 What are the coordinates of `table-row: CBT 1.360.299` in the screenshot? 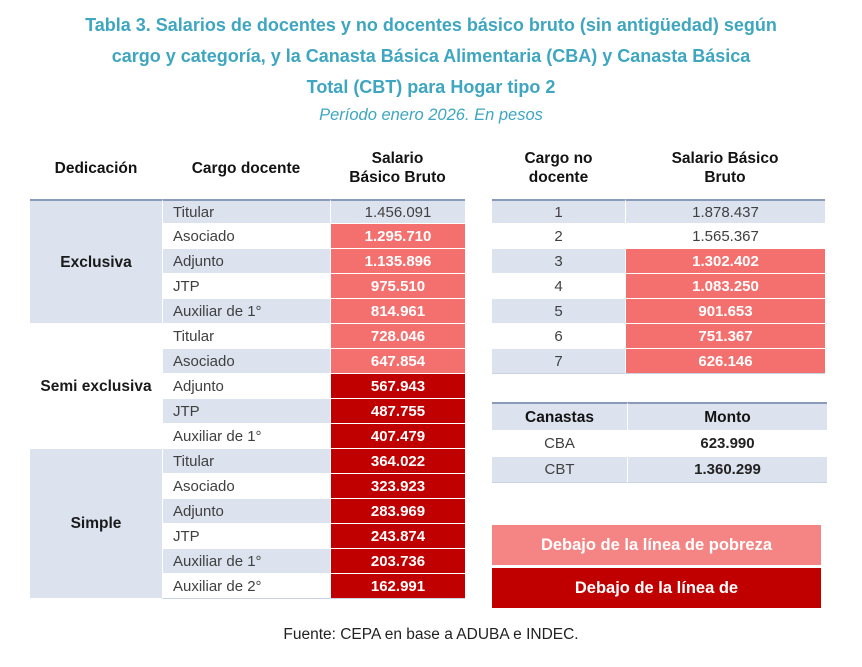 It's located at (659, 470).